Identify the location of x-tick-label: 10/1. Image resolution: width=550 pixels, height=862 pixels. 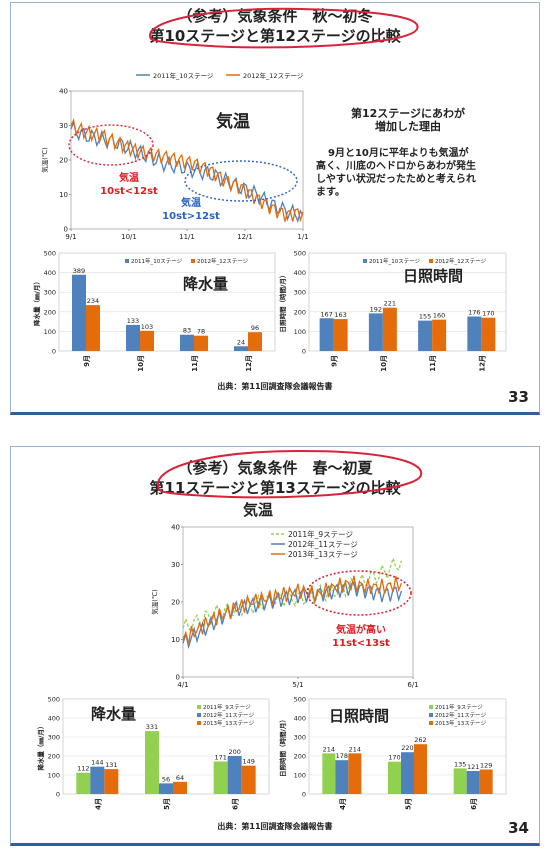
(129, 237).